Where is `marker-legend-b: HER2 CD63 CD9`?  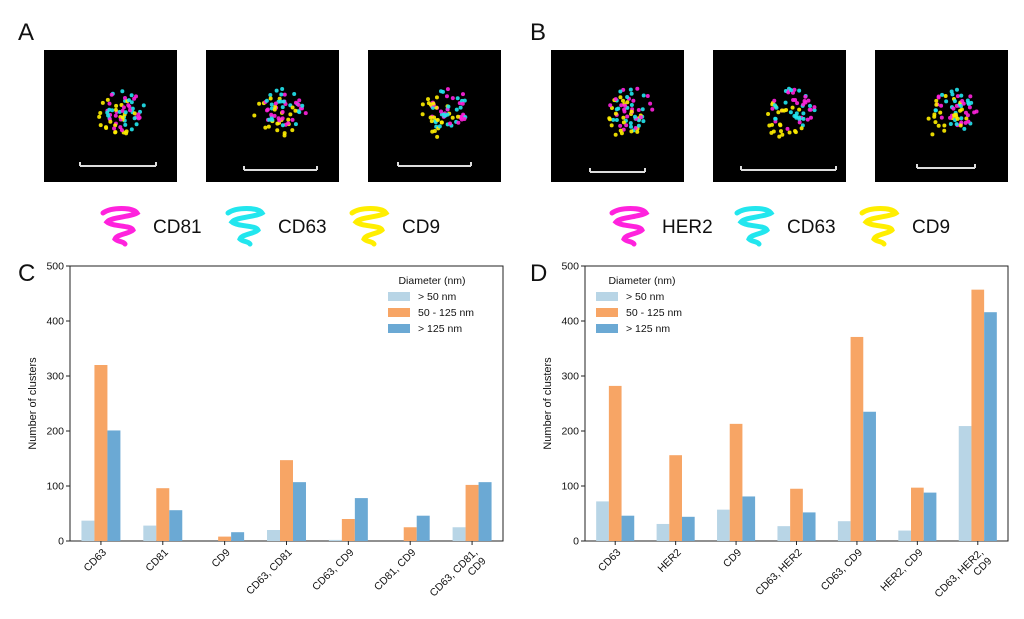 marker-legend-b: HER2 CD63 CD9 is located at coordinates (779, 226).